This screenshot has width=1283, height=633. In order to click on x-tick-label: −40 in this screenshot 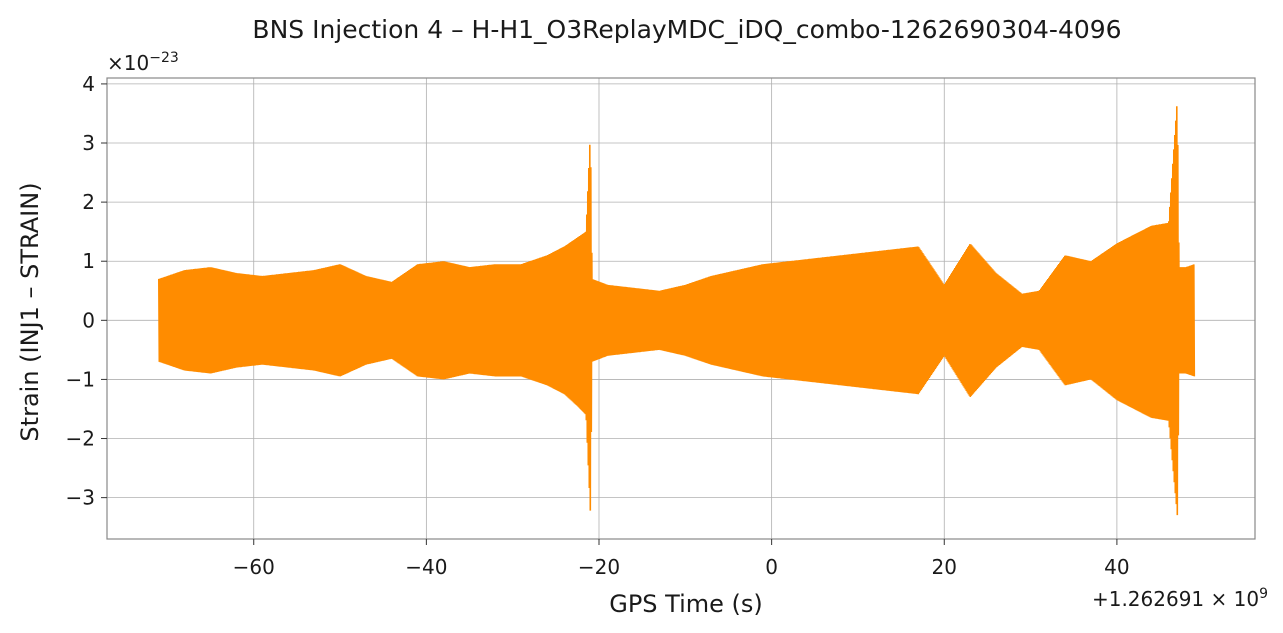, I will do `click(426, 567)`.